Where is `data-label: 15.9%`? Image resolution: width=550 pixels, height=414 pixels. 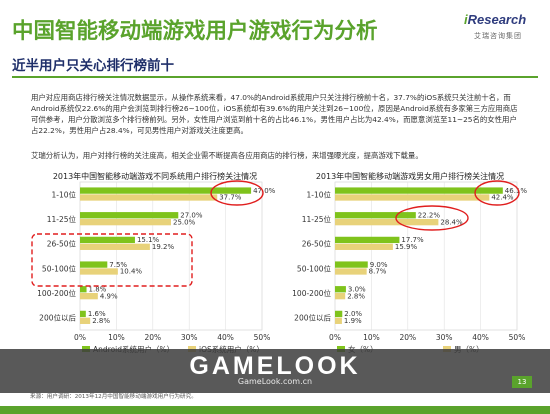
data-label: 15.9% is located at coordinates (406, 247).